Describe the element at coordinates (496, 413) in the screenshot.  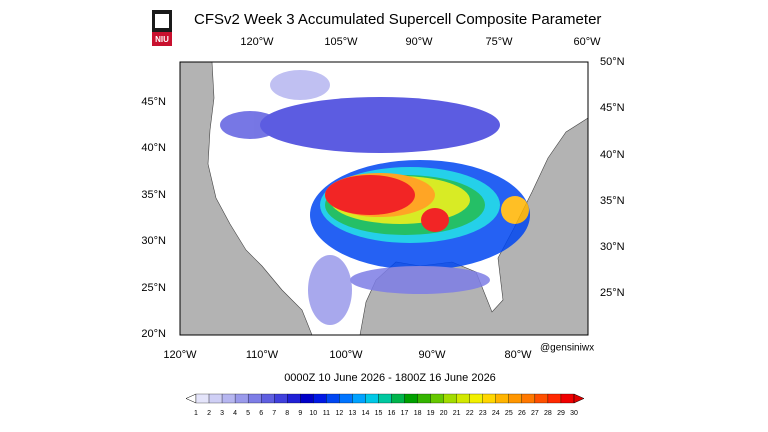
I see `colorbar-label: 24` at that location.